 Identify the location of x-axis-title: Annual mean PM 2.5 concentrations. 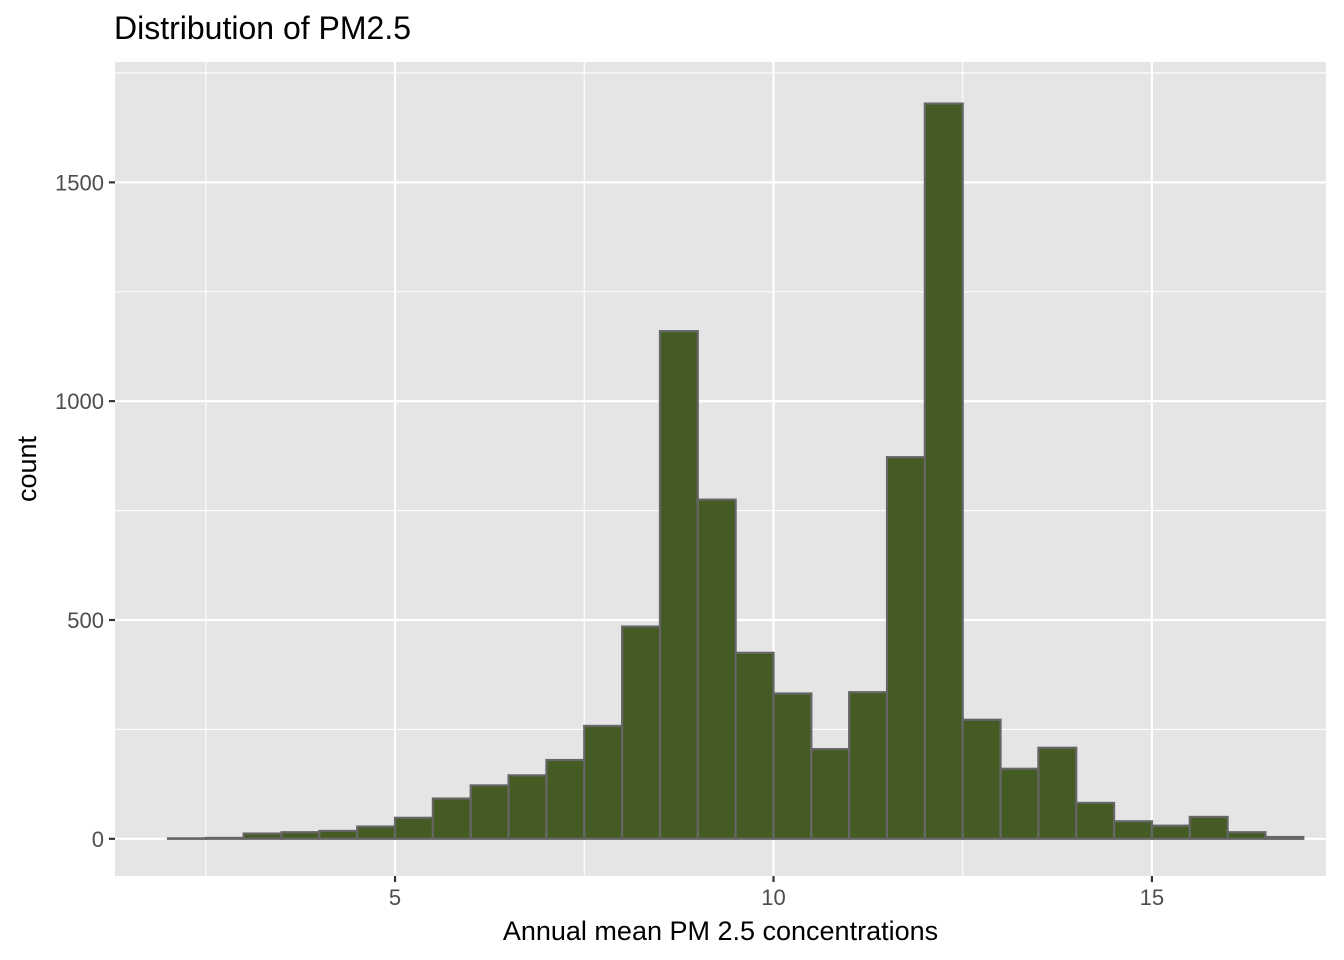
(720, 931).